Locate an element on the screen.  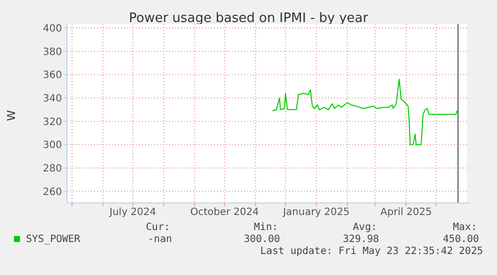
y-tick-label: 340 is located at coordinates (52, 99).